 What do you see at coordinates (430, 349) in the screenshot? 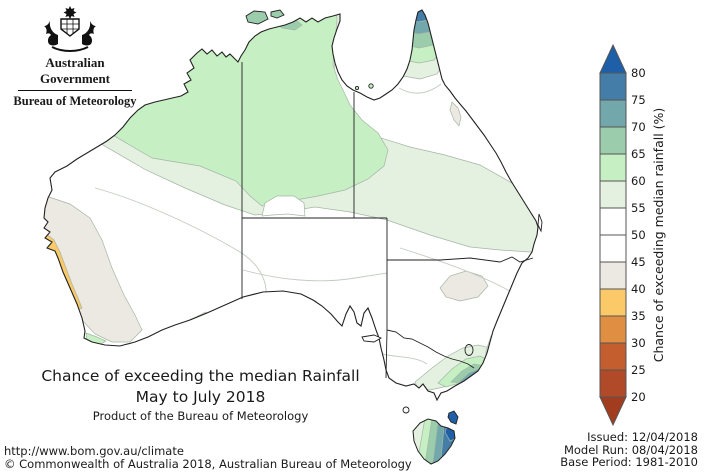
I see `border-murray-river` at bounding box center [430, 349].